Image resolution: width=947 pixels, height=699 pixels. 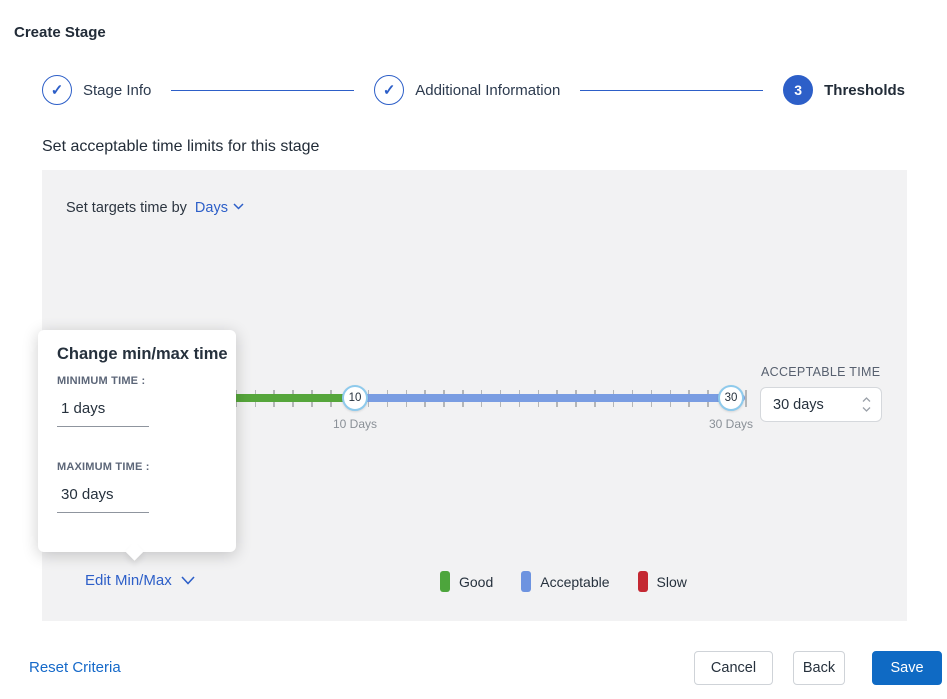 What do you see at coordinates (117, 90) in the screenshot?
I see `step-1-label: Stage Info` at bounding box center [117, 90].